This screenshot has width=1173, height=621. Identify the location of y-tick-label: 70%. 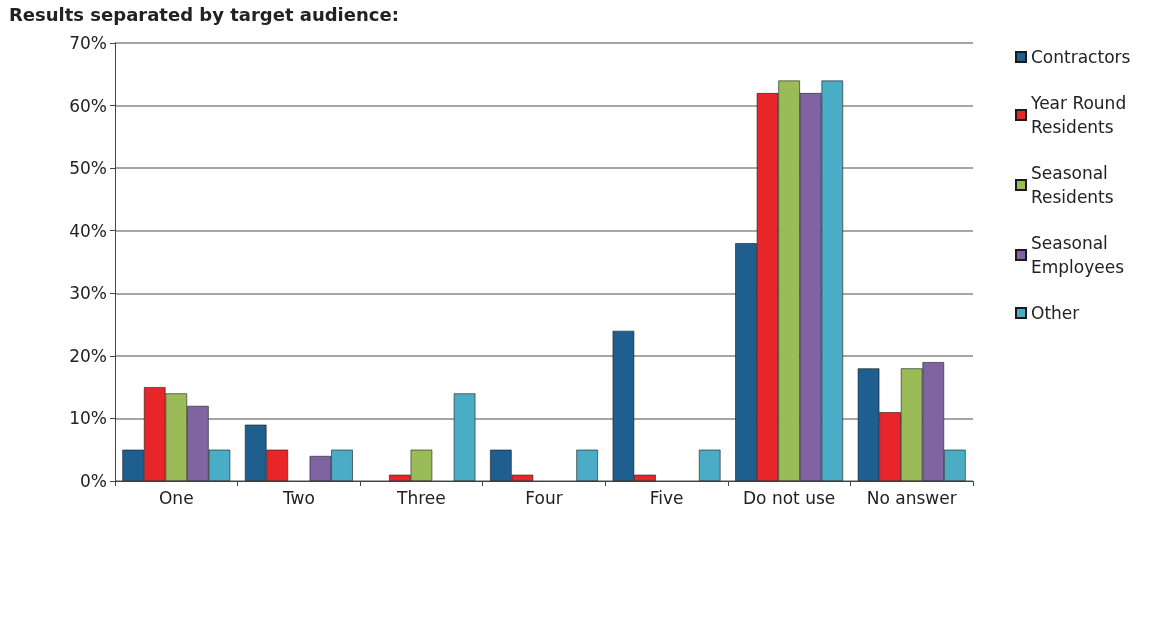
(88, 43).